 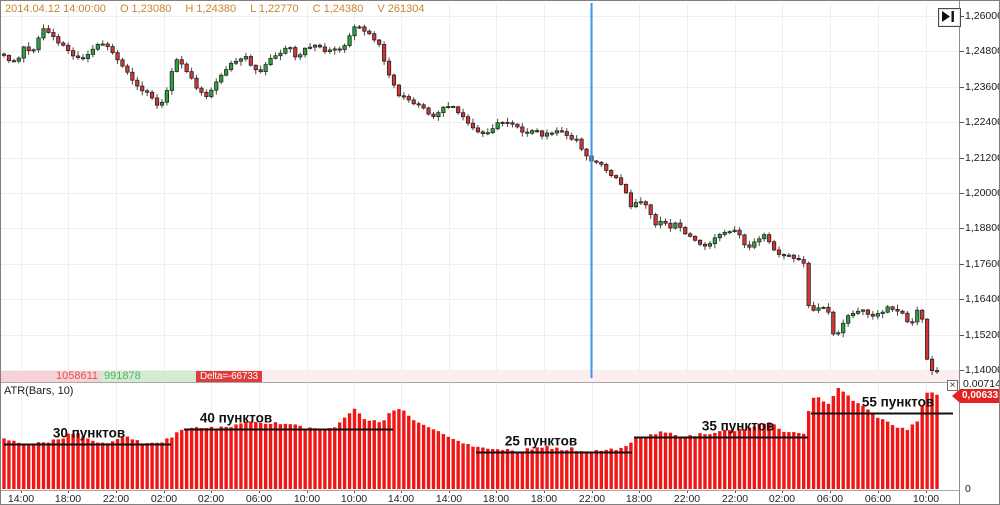 I want to click on price-axis-label: 1,21200, so click(x=982, y=158).